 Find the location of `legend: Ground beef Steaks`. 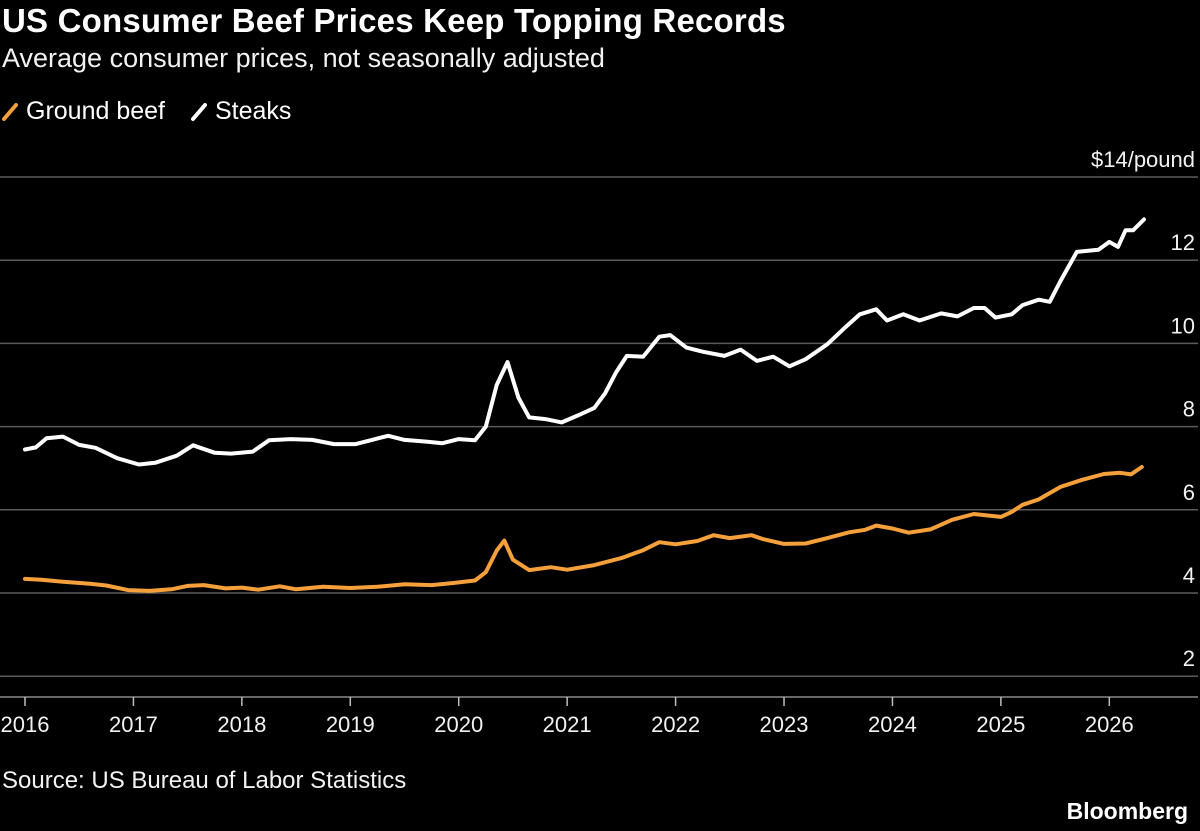

legend: Ground beef Steaks is located at coordinates (159, 111).